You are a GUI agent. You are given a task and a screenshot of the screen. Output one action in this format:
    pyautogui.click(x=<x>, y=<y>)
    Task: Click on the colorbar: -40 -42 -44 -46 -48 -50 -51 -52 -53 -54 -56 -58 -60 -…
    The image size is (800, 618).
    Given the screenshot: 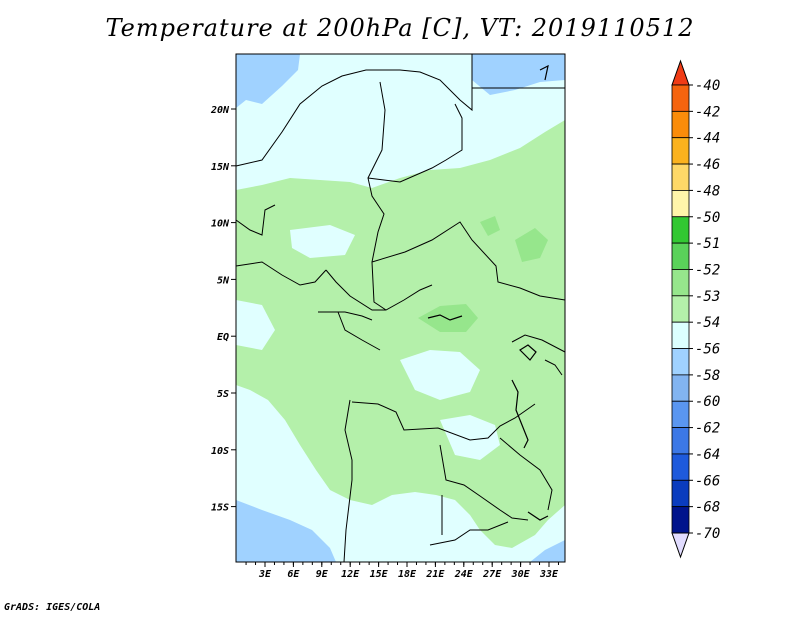 What is the action you would take?
    pyautogui.click(x=695, y=309)
    